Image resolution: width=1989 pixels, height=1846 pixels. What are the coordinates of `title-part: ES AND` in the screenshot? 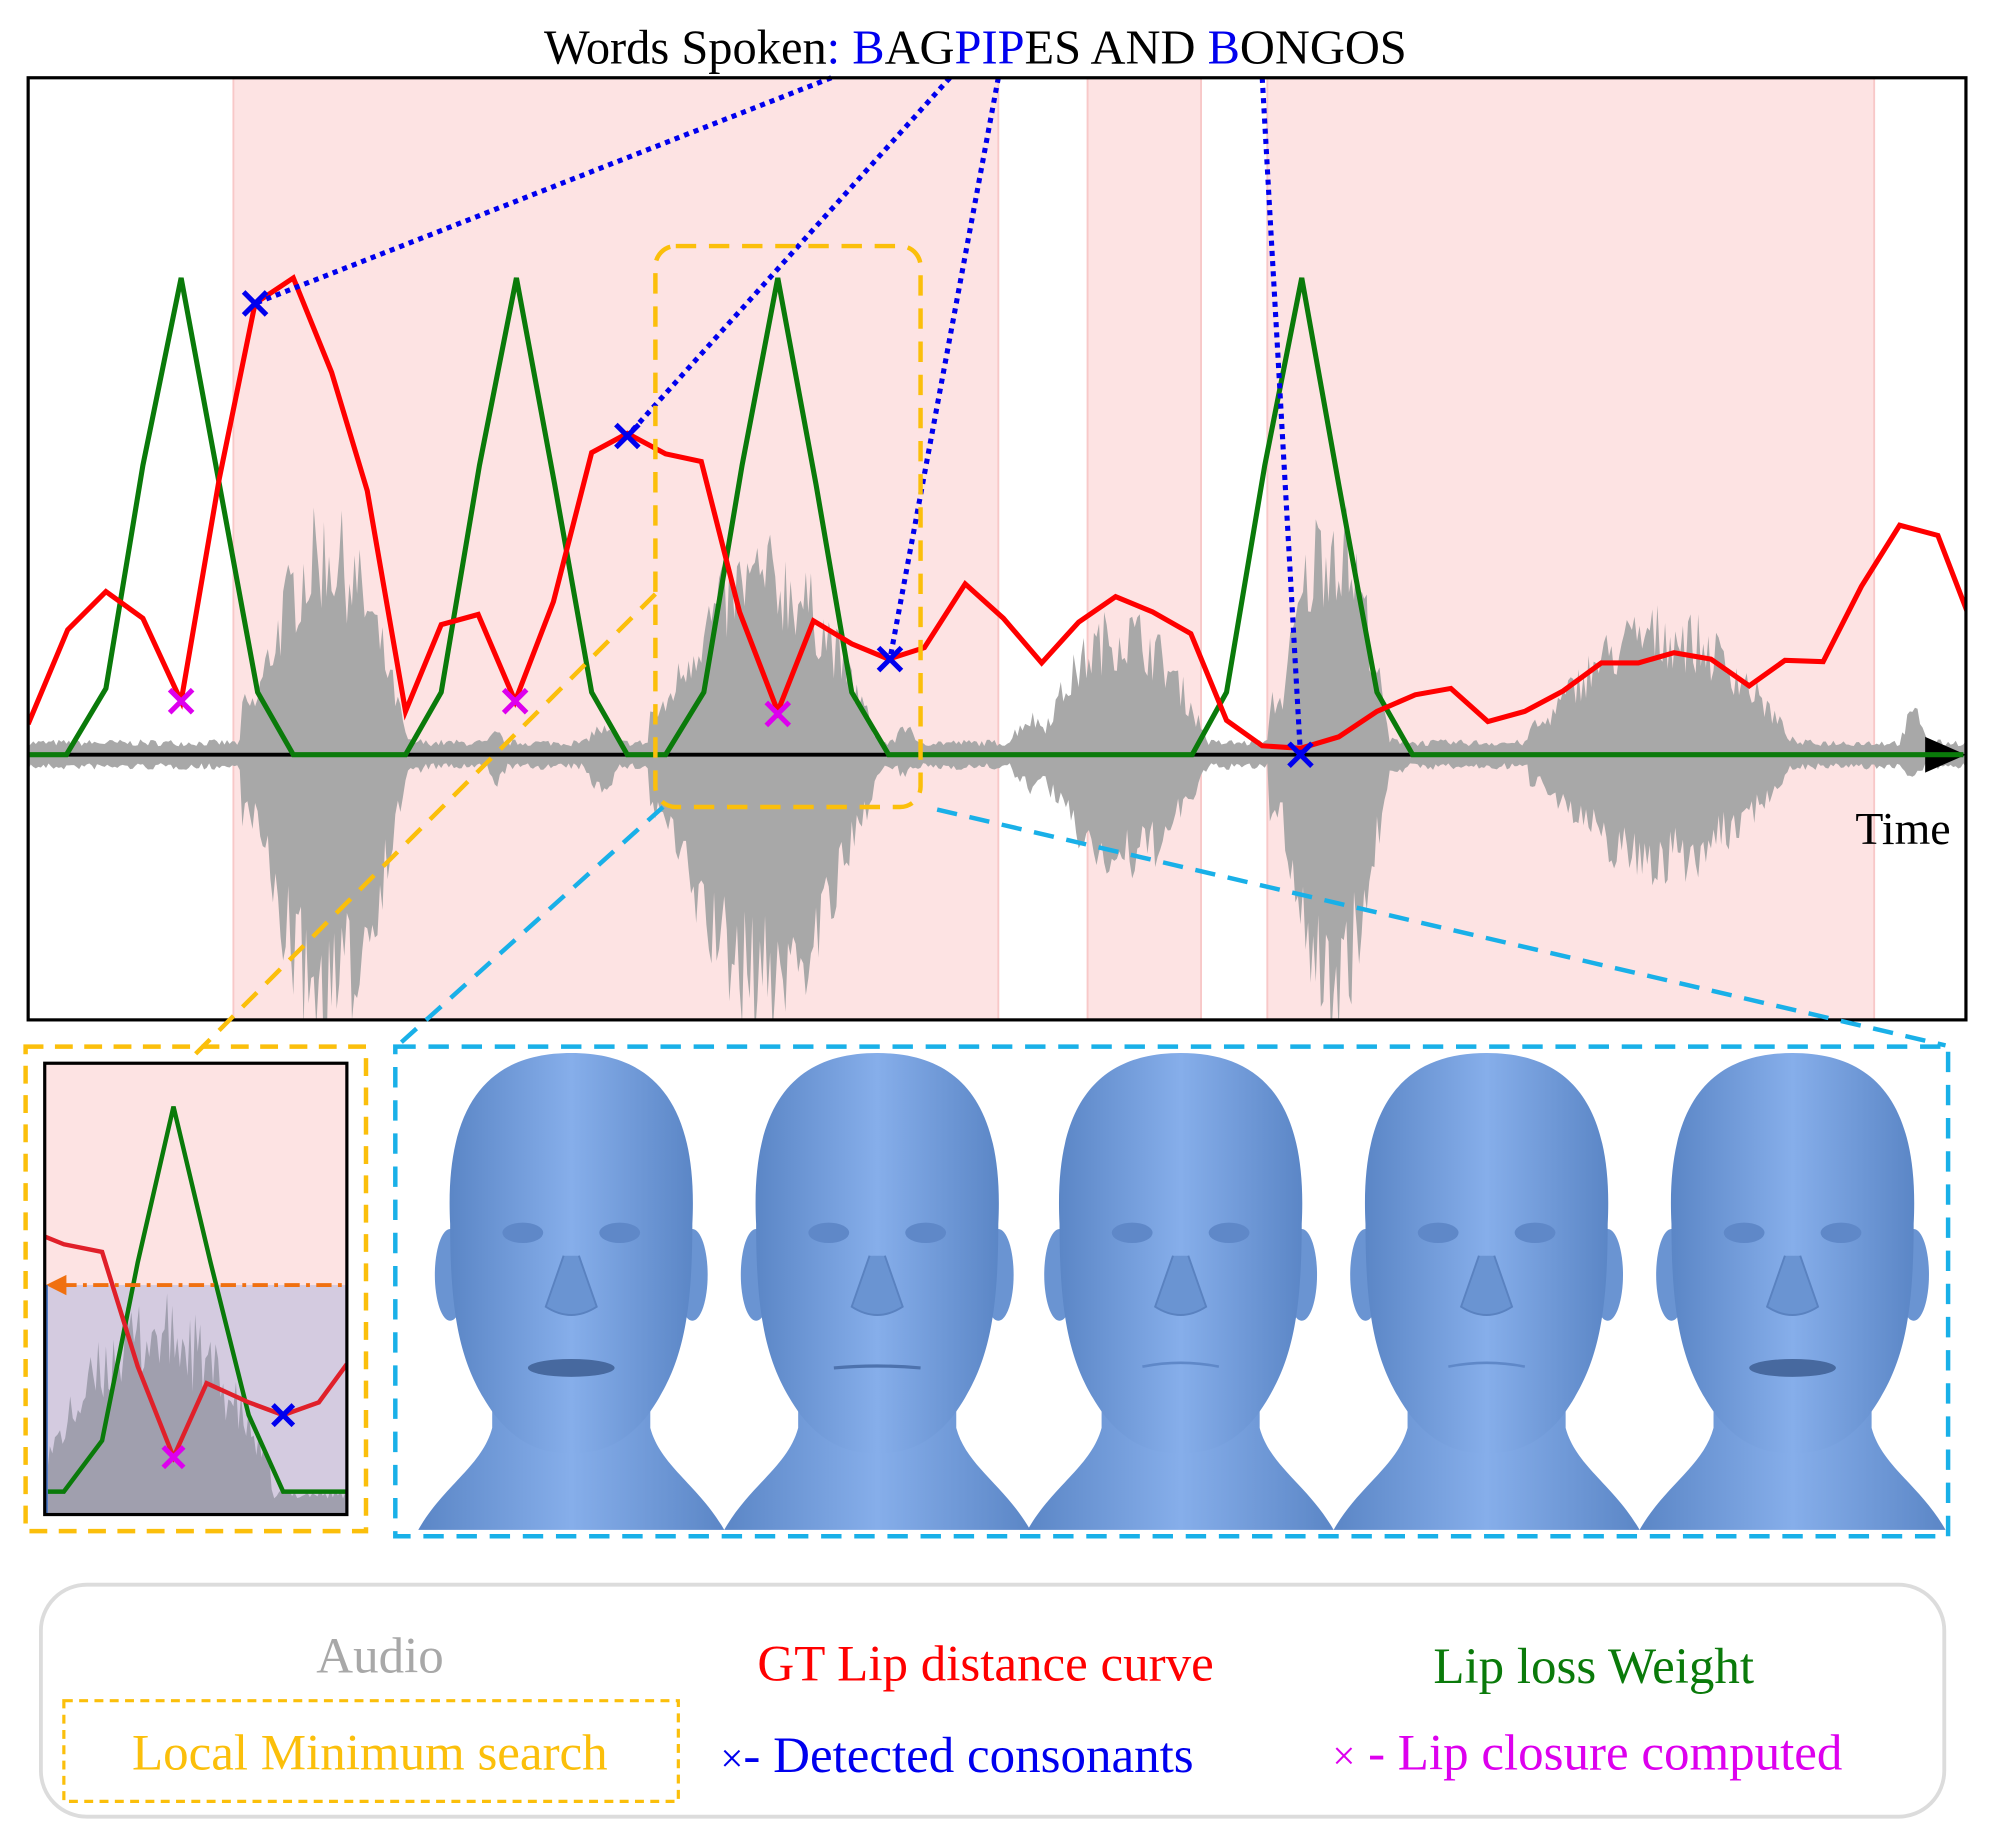 It's located at (1116, 48).